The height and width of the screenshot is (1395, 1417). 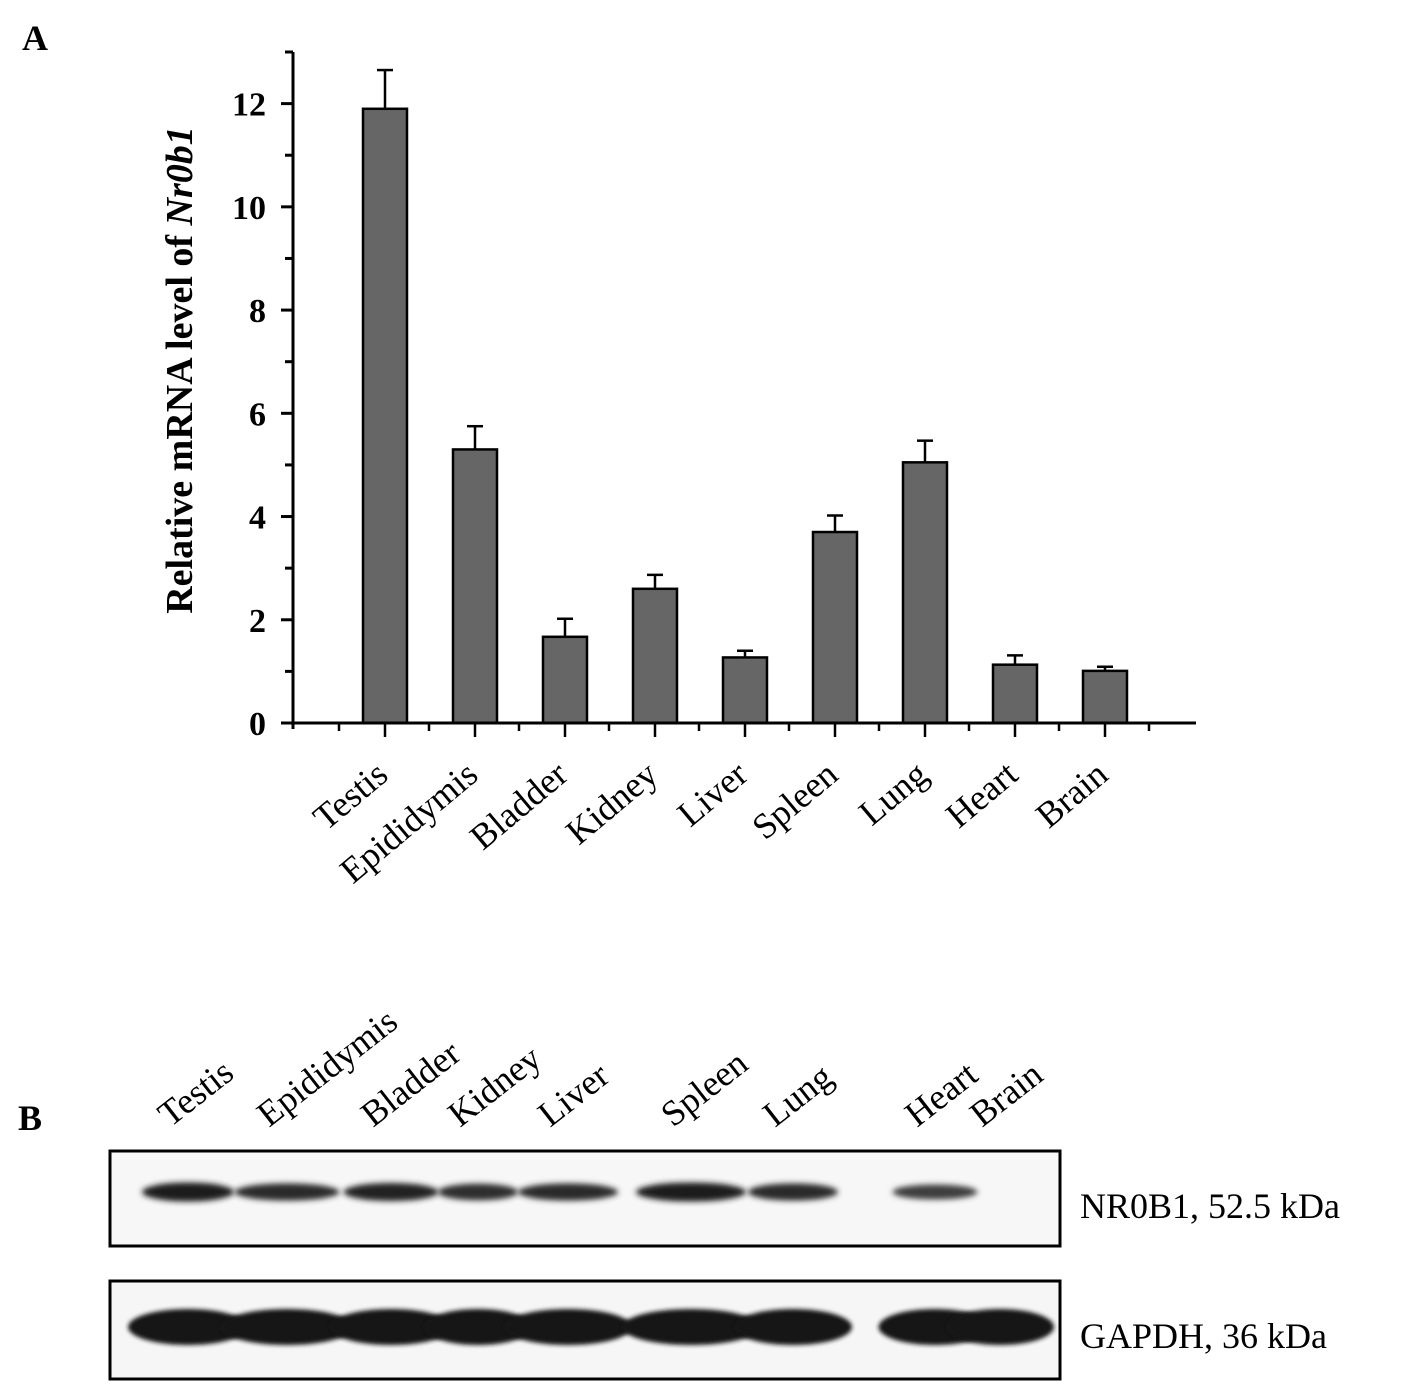 What do you see at coordinates (287, 1192) in the screenshot?
I see `band-nr0b1-epididymis` at bounding box center [287, 1192].